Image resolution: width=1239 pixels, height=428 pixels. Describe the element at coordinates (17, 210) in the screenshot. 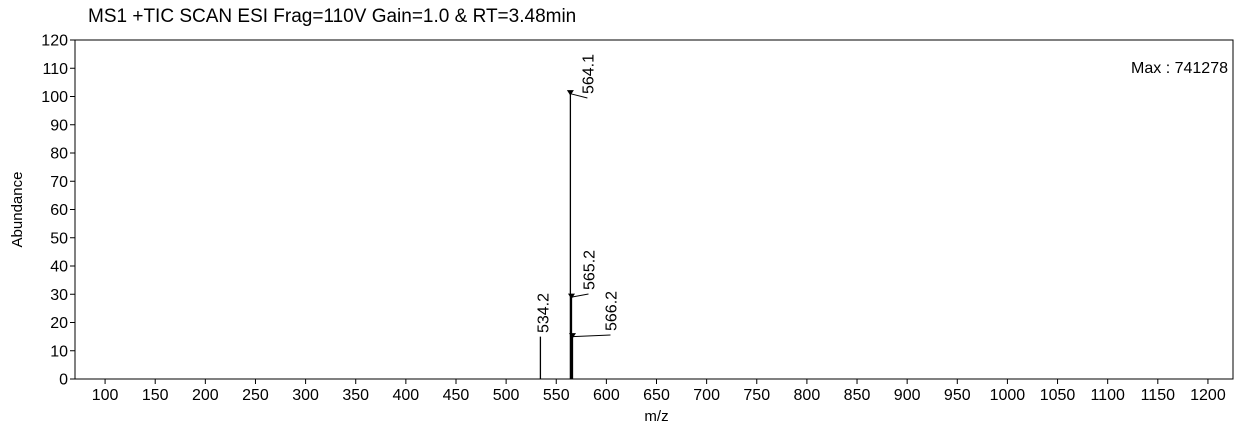

I see `y-axis-label: Abundance` at that location.